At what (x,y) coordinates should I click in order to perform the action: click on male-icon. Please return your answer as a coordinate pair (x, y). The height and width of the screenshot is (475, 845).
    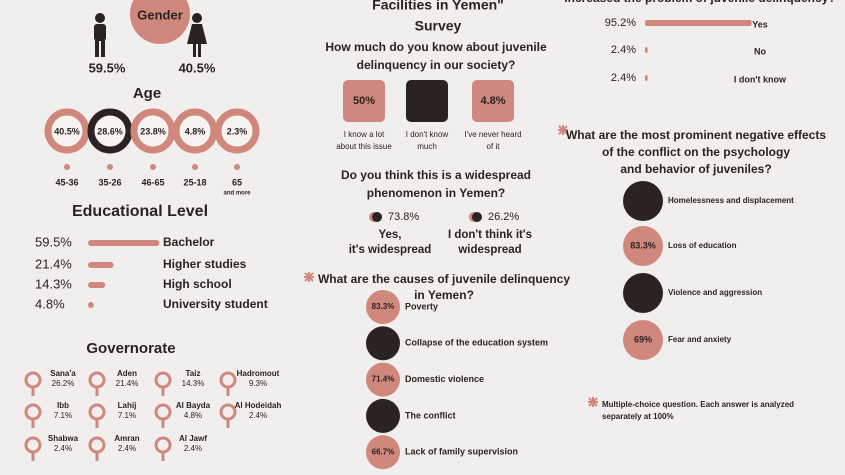
    Looking at the image, I should click on (100, 35).